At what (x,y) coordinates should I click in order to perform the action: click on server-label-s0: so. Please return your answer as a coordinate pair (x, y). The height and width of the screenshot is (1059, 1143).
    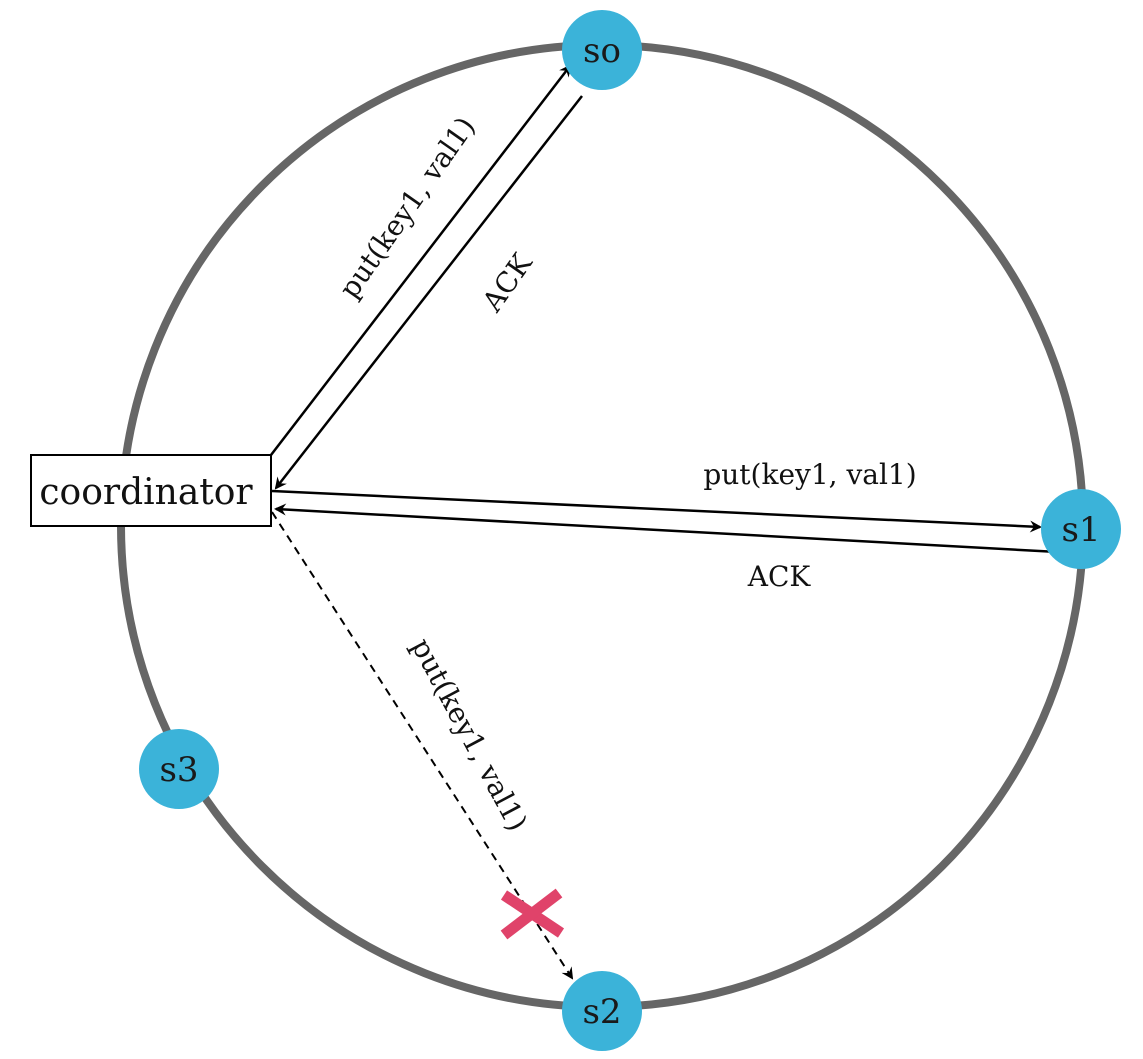
    Looking at the image, I should click on (602, 51).